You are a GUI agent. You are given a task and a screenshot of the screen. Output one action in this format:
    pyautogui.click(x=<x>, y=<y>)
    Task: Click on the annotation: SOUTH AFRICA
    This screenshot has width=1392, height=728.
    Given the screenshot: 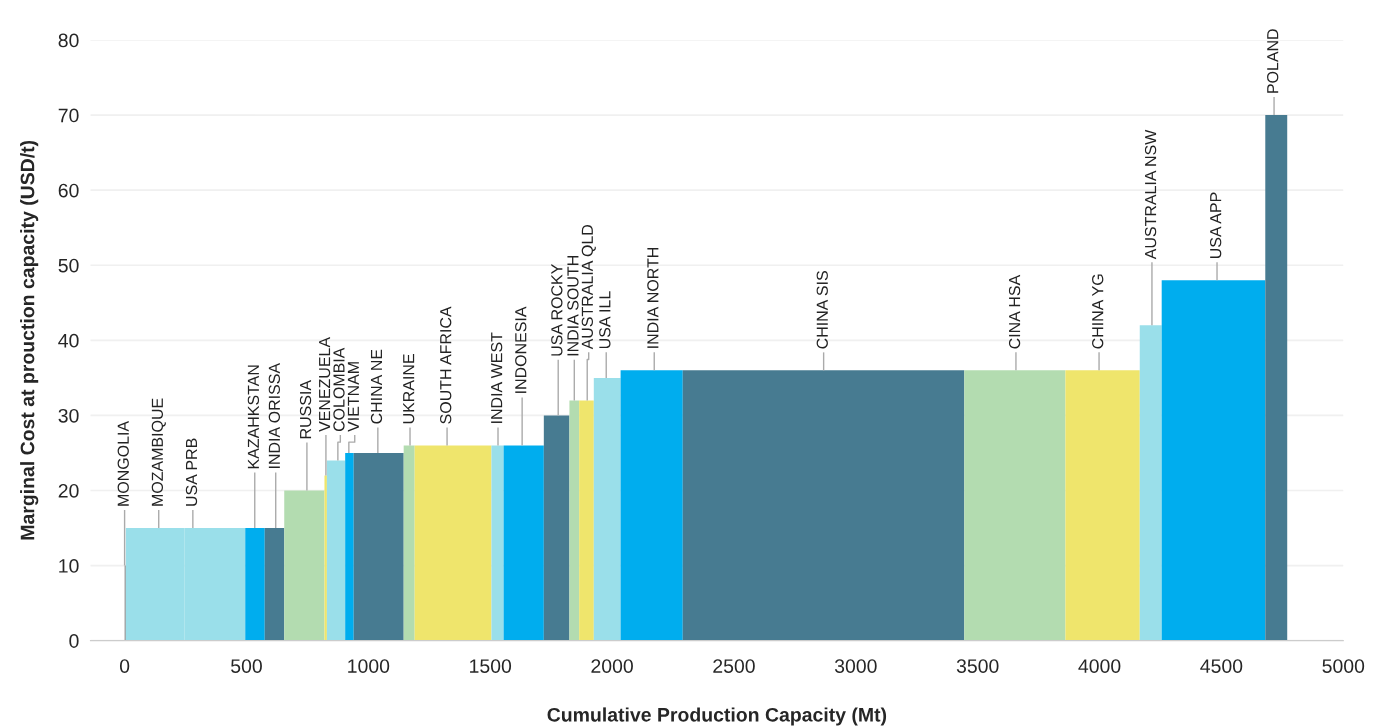 What is the action you would take?
    pyautogui.click(x=446, y=365)
    